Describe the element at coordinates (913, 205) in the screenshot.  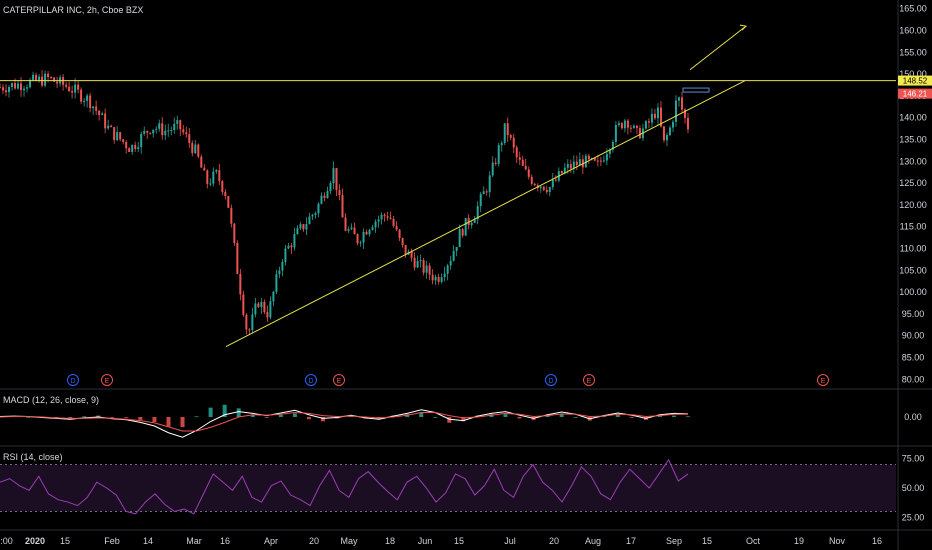
I see `price-tick-label: 120.00` at that location.